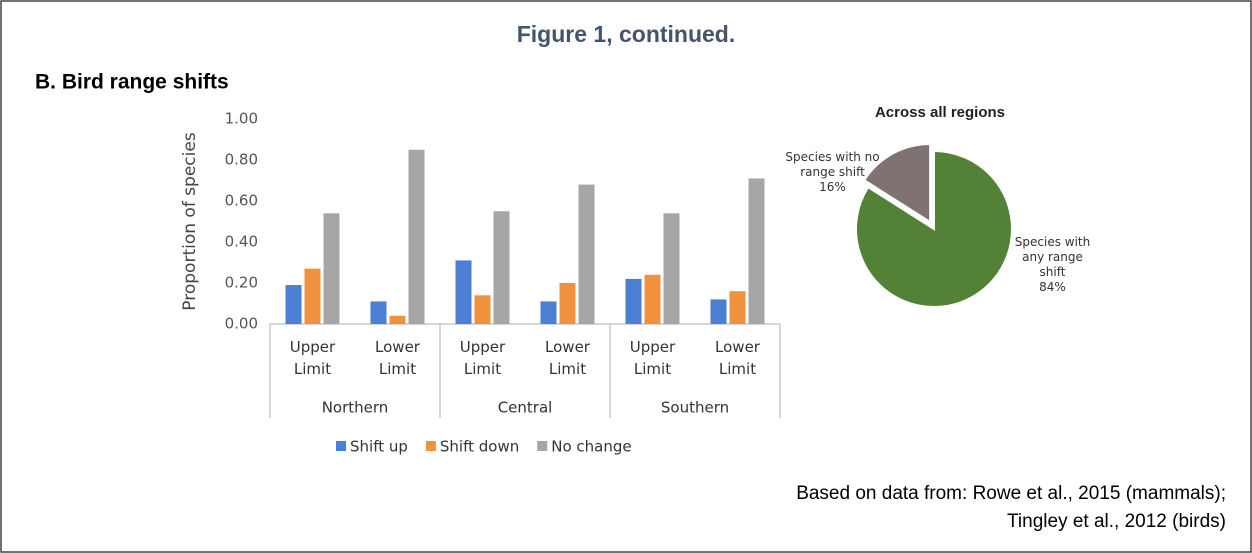 Image resolution: width=1252 pixels, height=553 pixels. I want to click on pie-label-box: Species with no range shift 16%, so click(832, 172).